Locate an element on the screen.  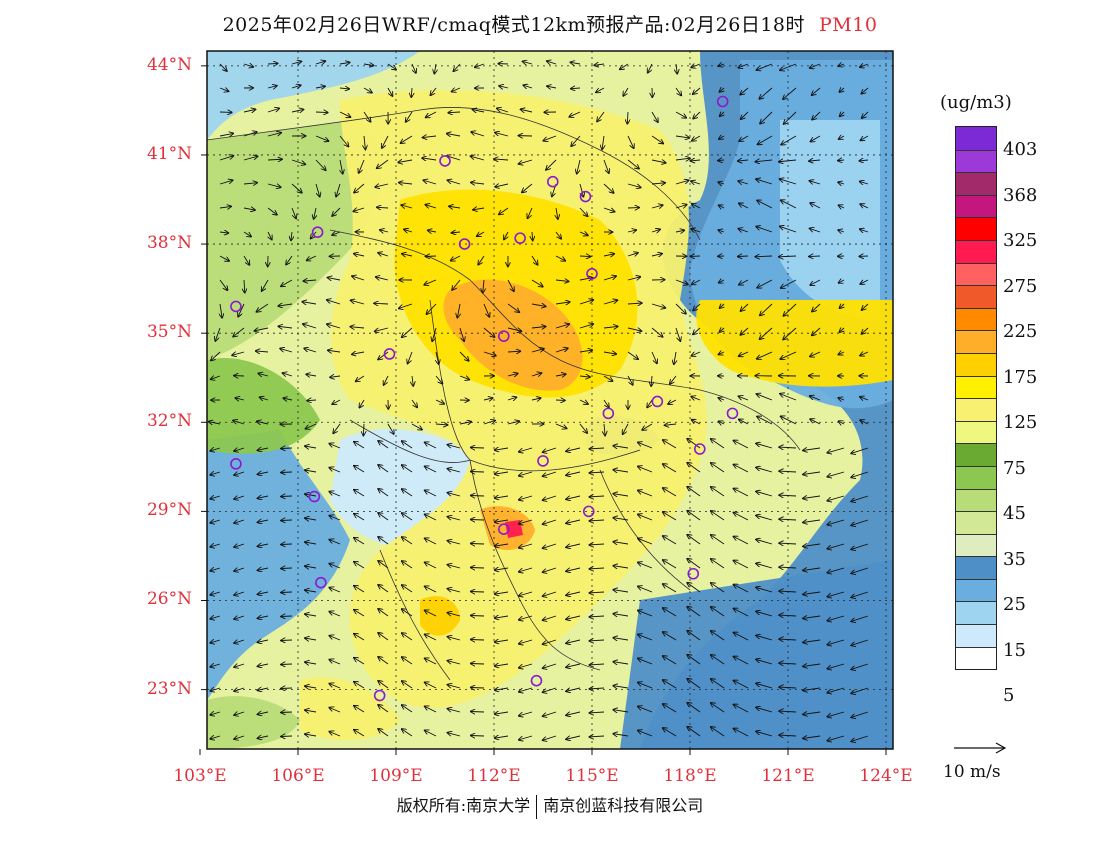
company-name: 南京创蓝科技有限公司 is located at coordinates (623, 805).